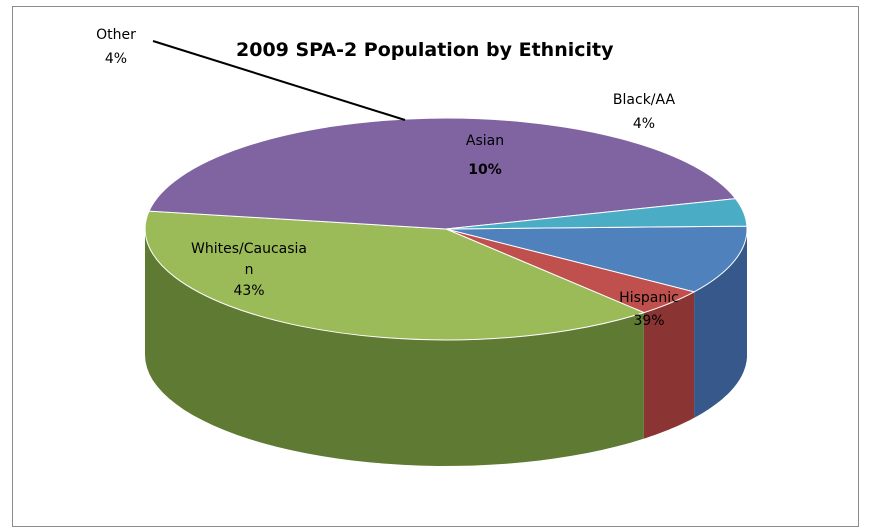 The width and height of the screenshot is (872, 532). What do you see at coordinates (116, 35) in the screenshot?
I see `slice-name-label-4: Other` at bounding box center [116, 35].